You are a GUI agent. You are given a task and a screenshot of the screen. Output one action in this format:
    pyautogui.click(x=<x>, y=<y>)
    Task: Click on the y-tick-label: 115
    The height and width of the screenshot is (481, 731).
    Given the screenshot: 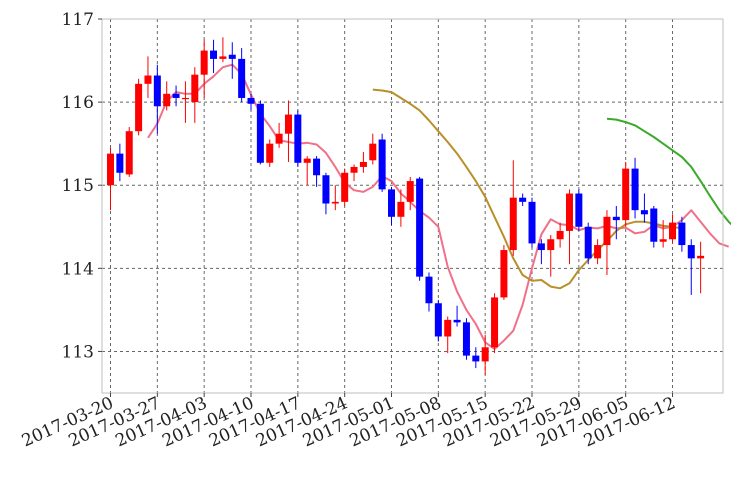 What is the action you would take?
    pyautogui.click(x=78, y=186)
    